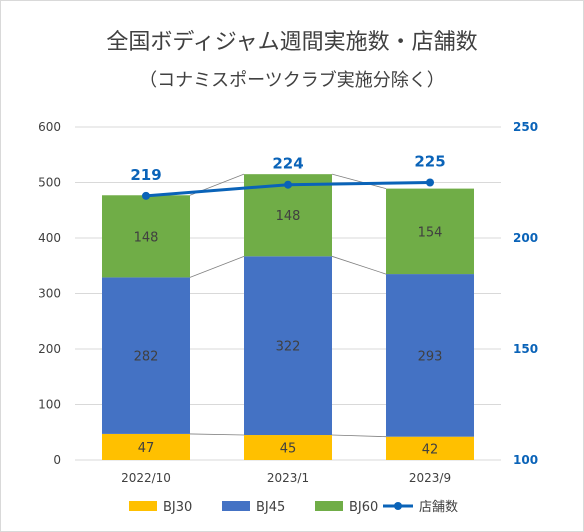 The image size is (584, 532). Describe the element at coordinates (291, 42) in the screenshot. I see `chart-title: 全国ボディジャム週間実施数・店舗数` at that location.